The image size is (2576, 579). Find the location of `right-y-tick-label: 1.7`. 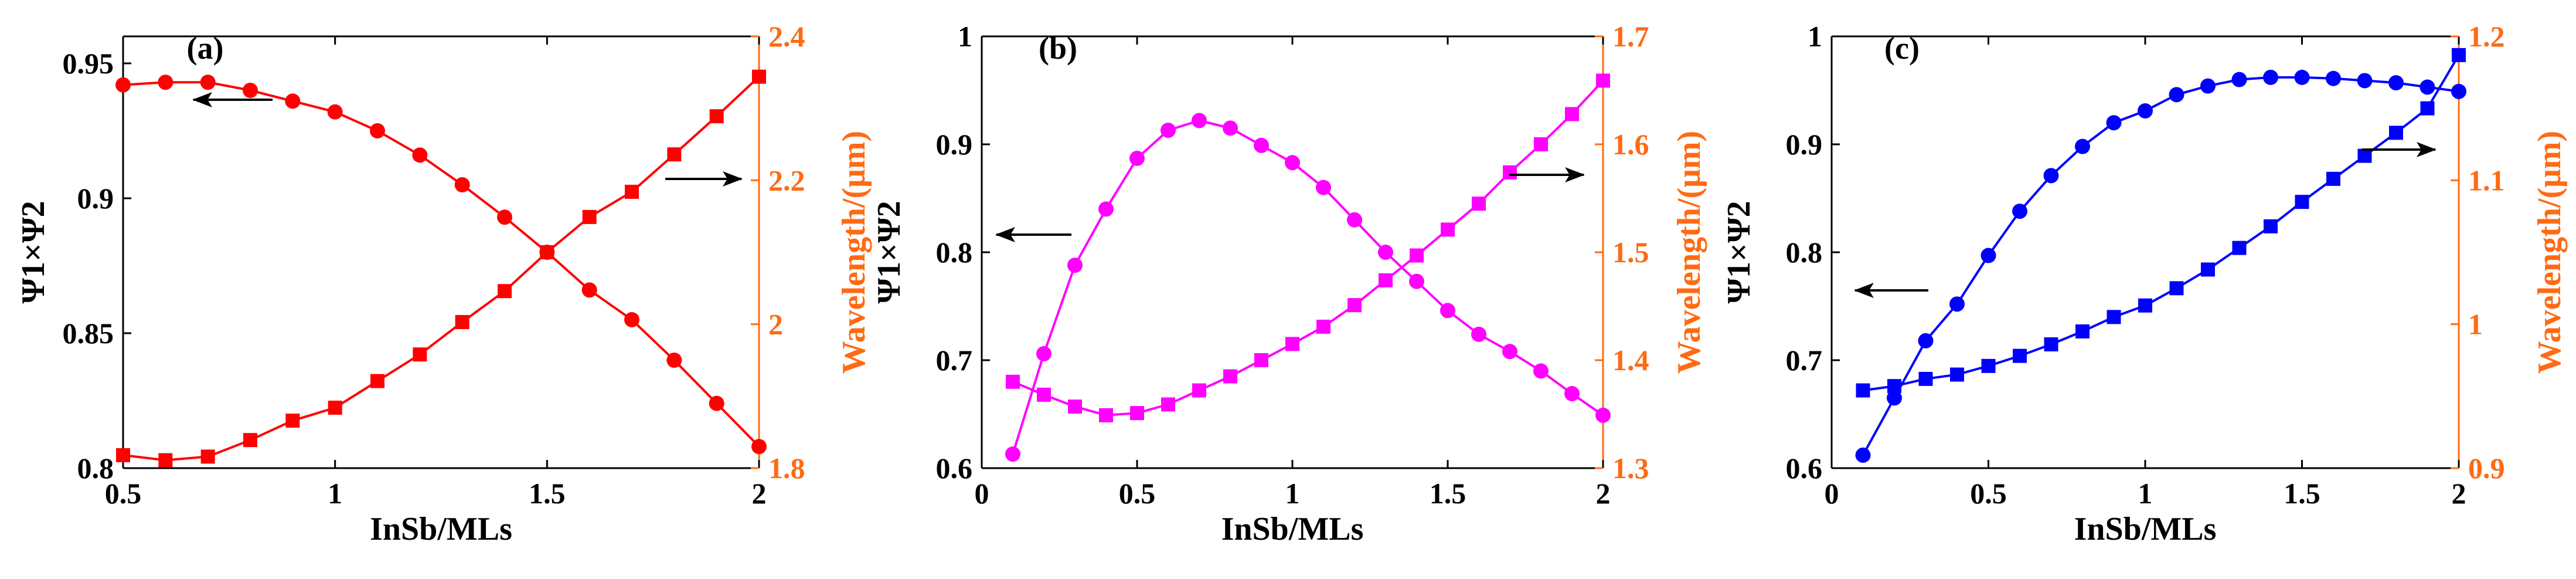

right-y-tick-label: 1.7 is located at coordinates (1630, 36).